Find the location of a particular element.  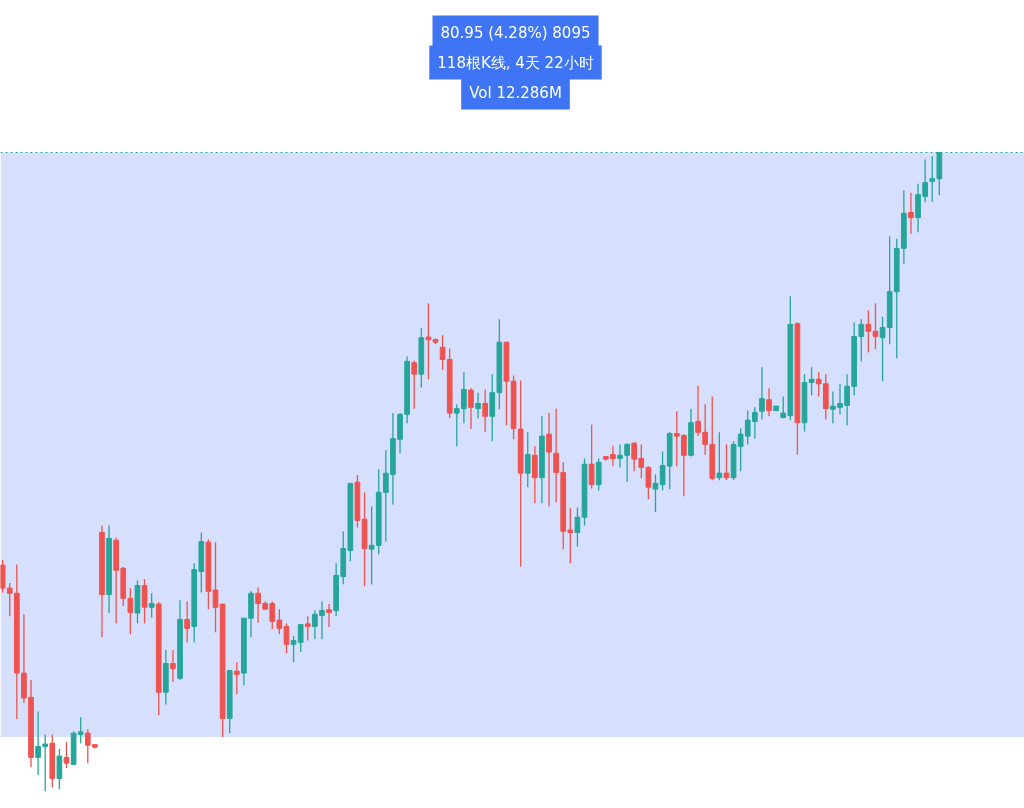

text: 118根K线, 4天 22小时 is located at coordinates (515, 62).